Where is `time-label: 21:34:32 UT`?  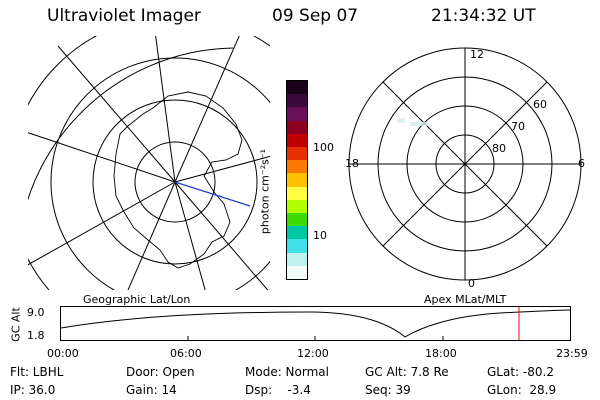
time-label: 21:34:32 UT is located at coordinates (483, 16).